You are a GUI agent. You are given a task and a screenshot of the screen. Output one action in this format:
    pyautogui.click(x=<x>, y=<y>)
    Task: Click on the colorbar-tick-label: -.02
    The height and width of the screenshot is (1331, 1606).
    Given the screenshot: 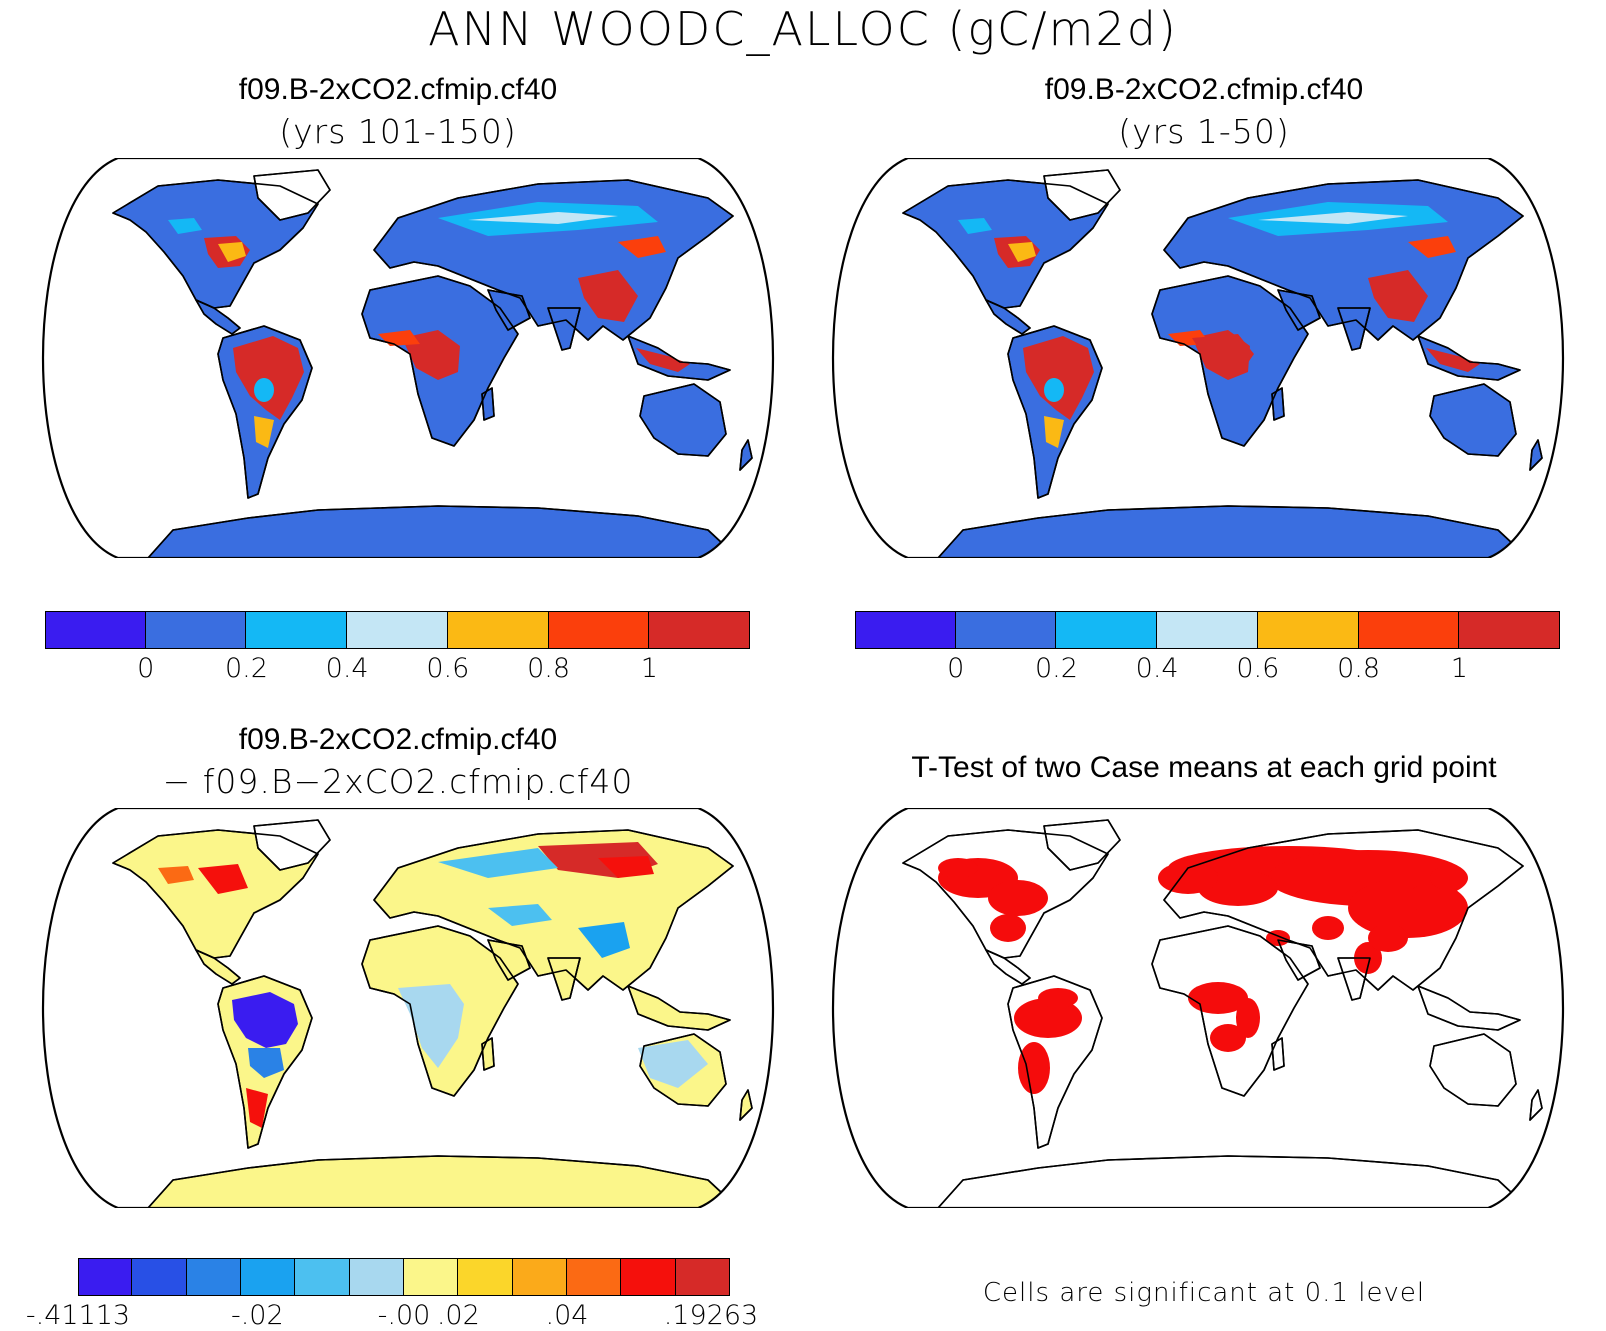 What is the action you would take?
    pyautogui.click(x=257, y=1315)
    